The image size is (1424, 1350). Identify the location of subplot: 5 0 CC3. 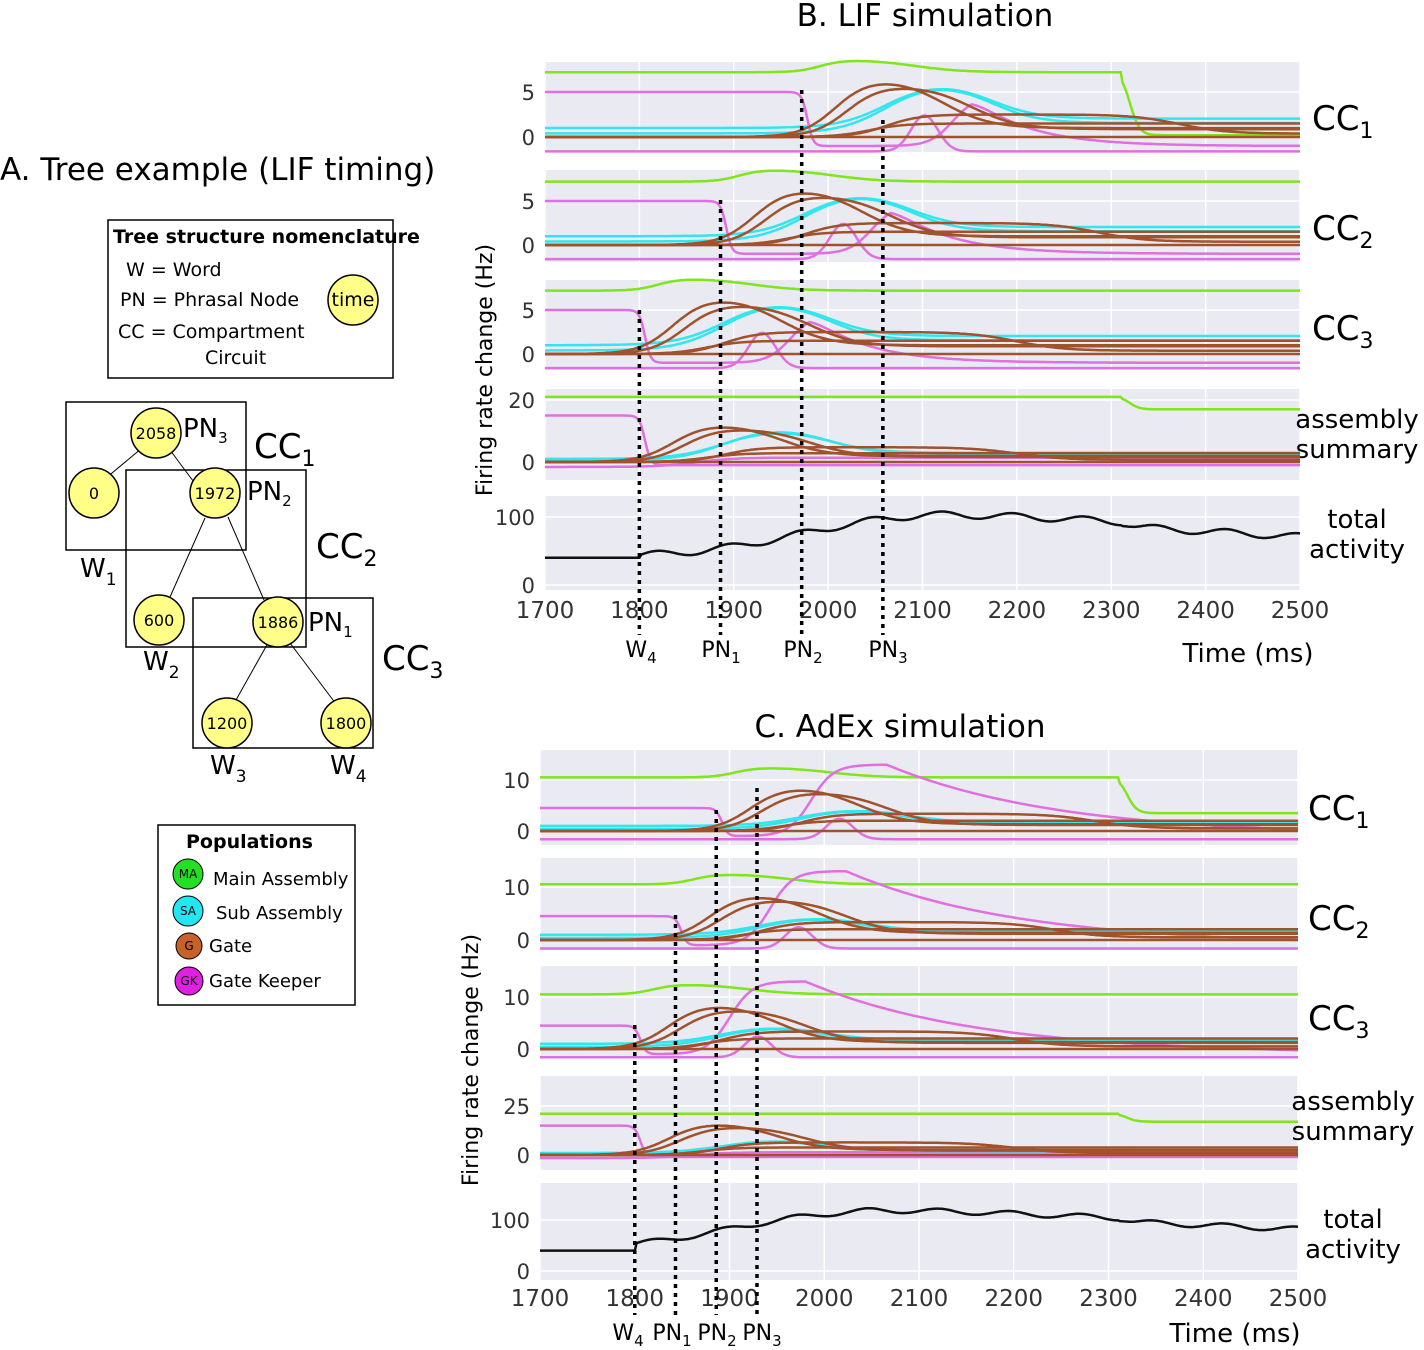
(947, 324).